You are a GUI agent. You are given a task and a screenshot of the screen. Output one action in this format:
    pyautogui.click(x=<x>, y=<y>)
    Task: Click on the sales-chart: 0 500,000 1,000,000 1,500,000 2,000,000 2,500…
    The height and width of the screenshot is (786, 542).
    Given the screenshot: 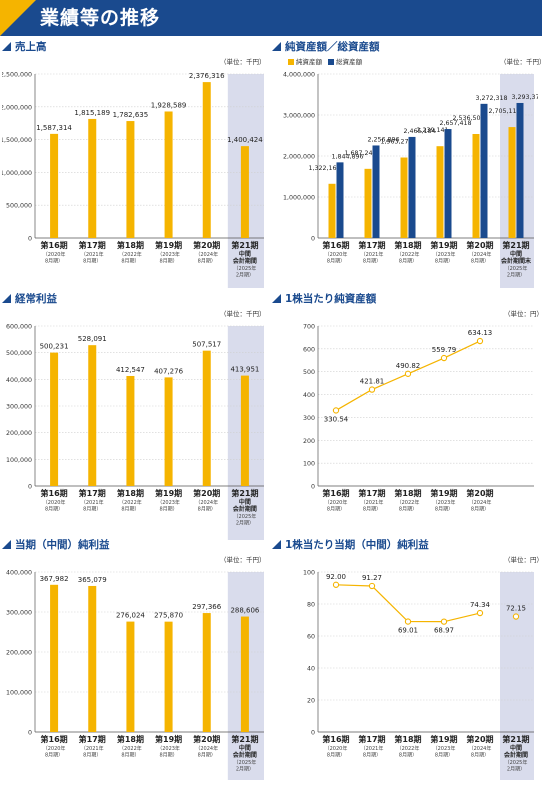 What is the action you would take?
    pyautogui.click(x=132, y=180)
    